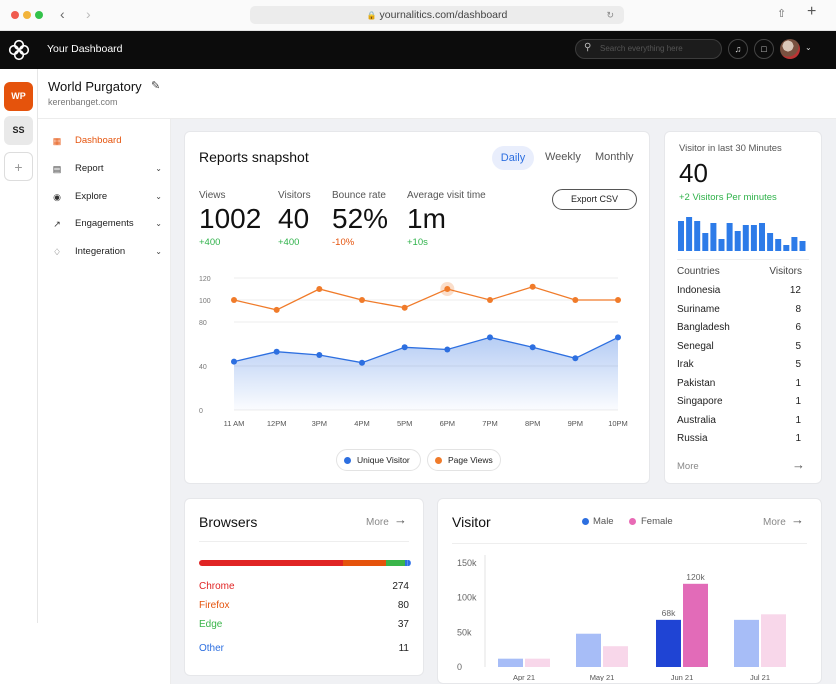 Image resolution: width=836 pixels, height=684 pixels. I want to click on edit-icon: ✎, so click(156, 86).